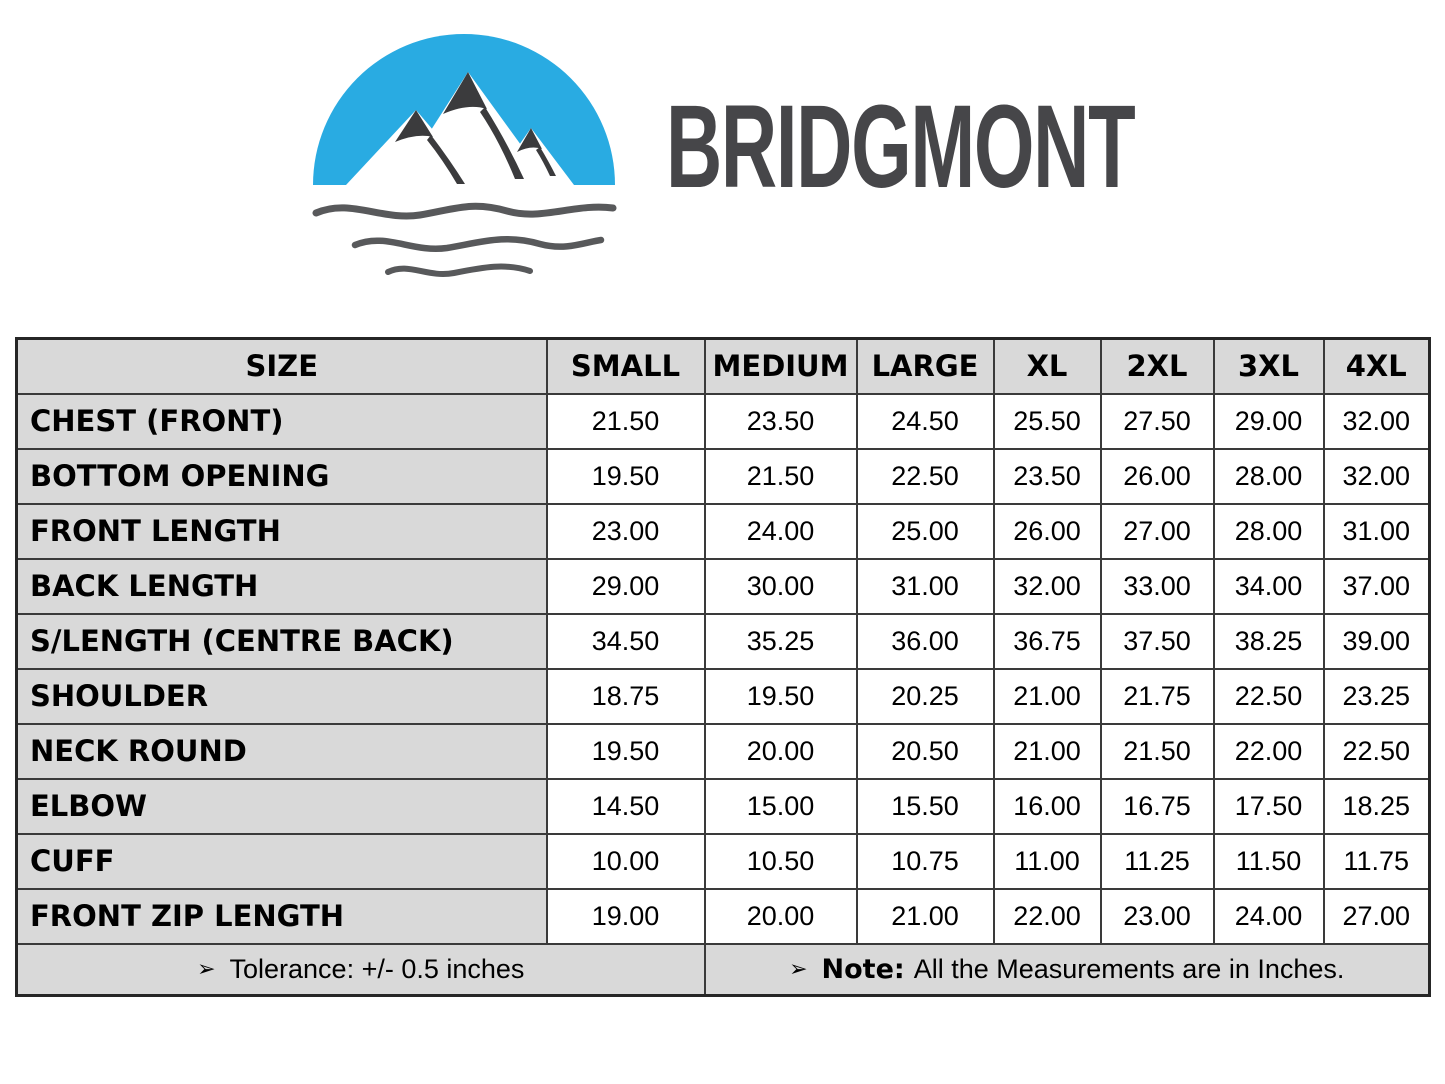  What do you see at coordinates (1047, 861) in the screenshot?
I see `measurement-value: 11.00` at bounding box center [1047, 861].